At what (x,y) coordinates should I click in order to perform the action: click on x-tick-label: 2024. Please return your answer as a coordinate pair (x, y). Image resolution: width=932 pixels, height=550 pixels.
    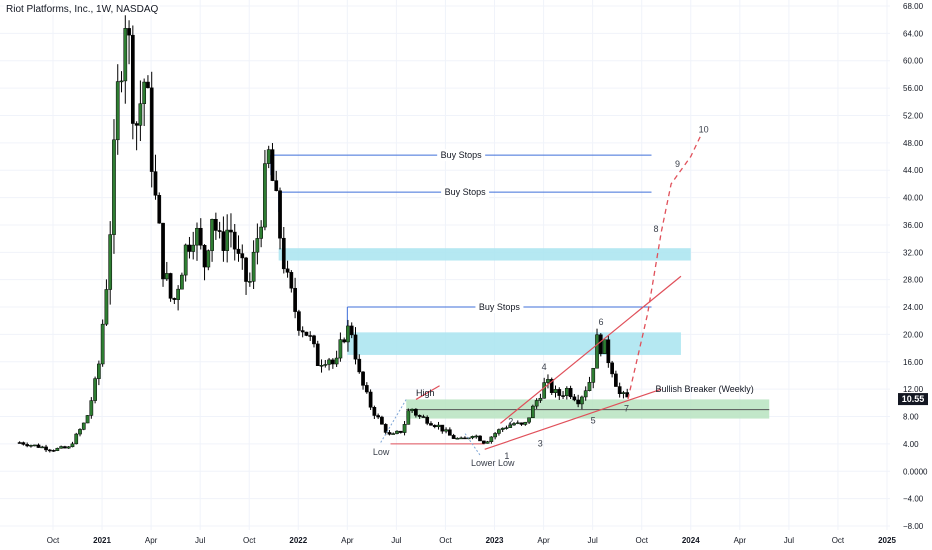
    Looking at the image, I should click on (691, 540).